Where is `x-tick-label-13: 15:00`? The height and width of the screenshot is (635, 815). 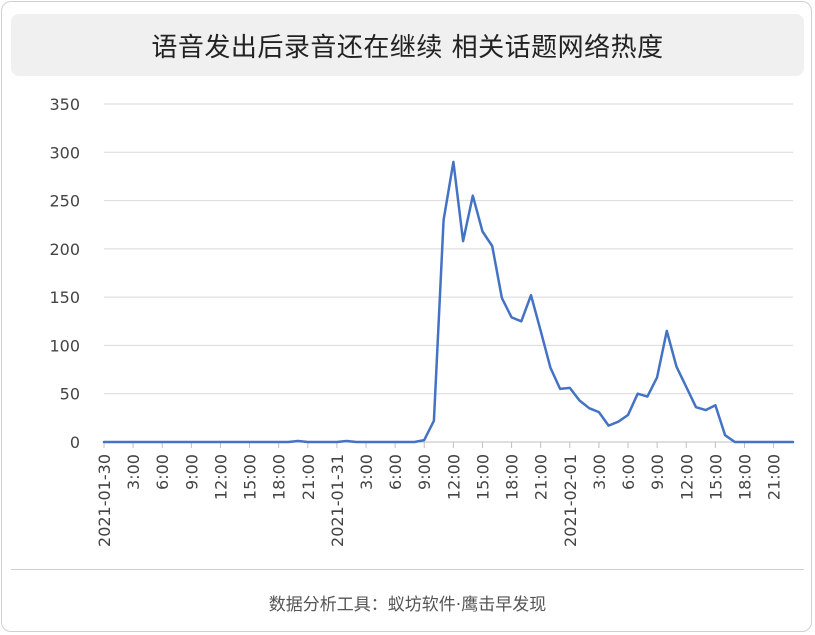
x-tick-label-13: 15:00 is located at coordinates (482, 477).